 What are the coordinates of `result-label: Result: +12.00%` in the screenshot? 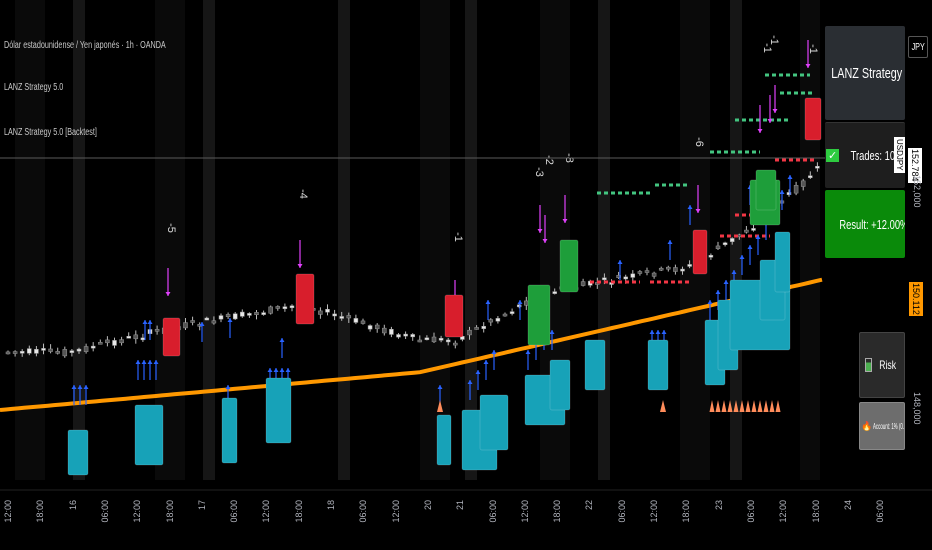 It's located at (872, 224).